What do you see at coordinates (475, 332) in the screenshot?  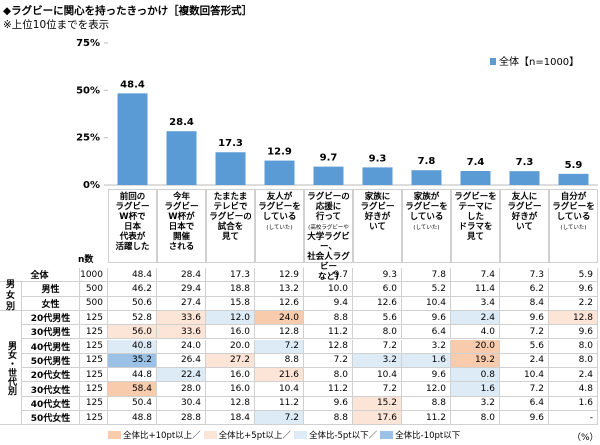 I see `table-cell: 4.0` at bounding box center [475, 332].